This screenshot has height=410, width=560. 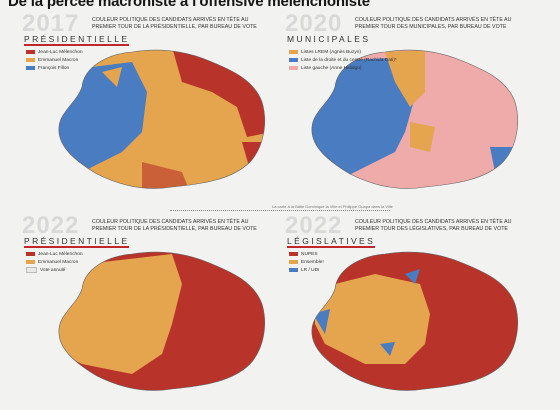 I want to click on paris-map-2022-presidentielle, so click(x=161, y=321).